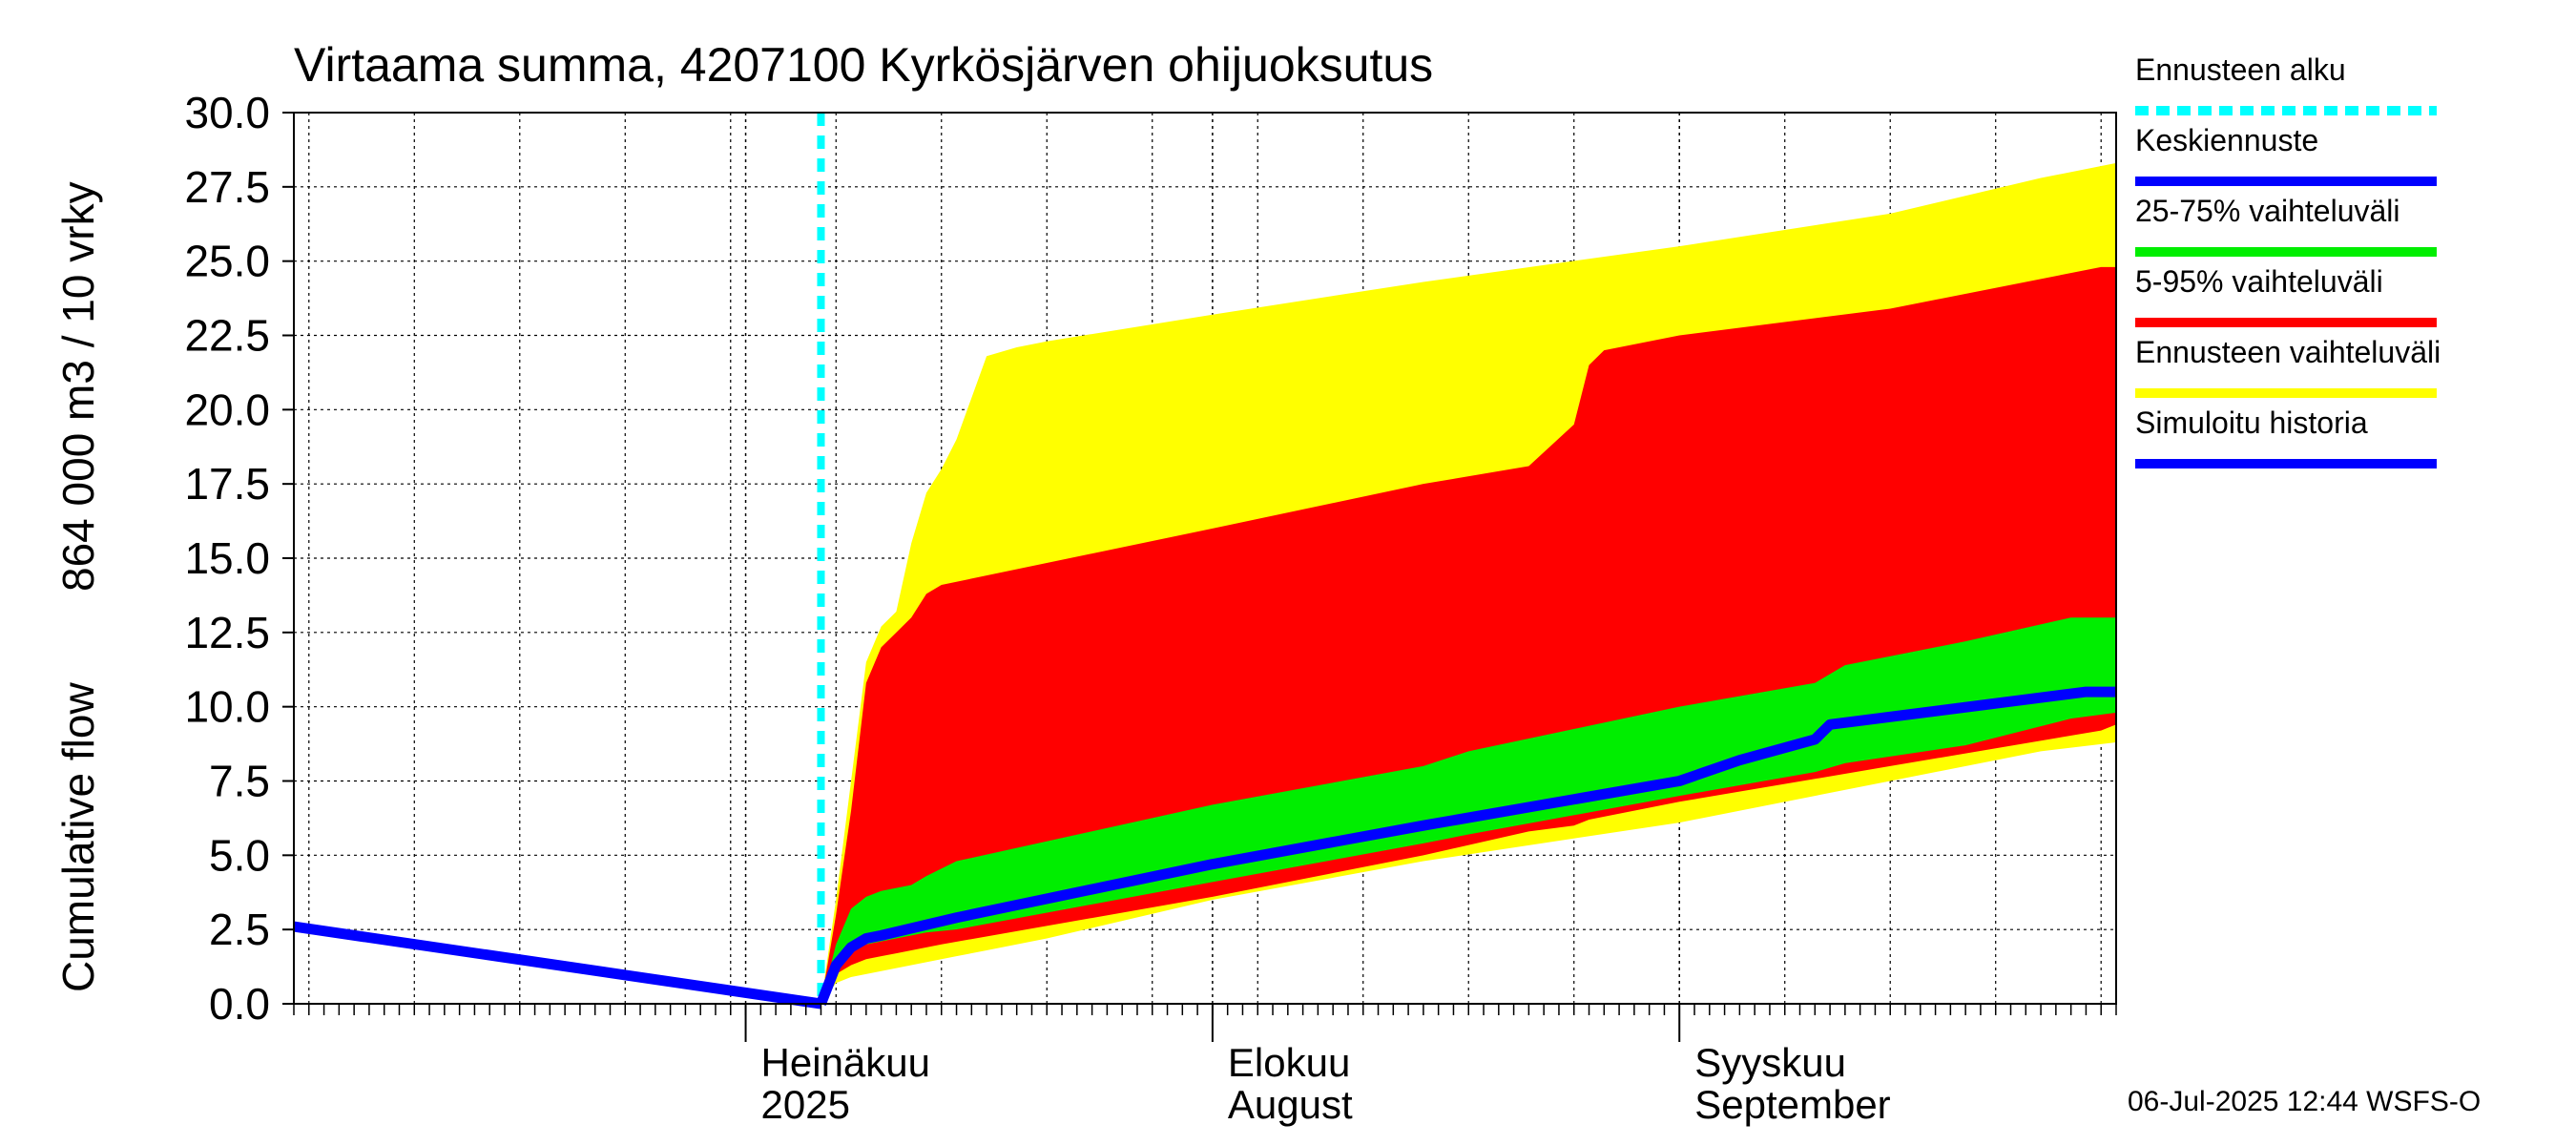  What do you see at coordinates (227, 113) in the screenshot?
I see `y-tick-label: 30.0` at bounding box center [227, 113].